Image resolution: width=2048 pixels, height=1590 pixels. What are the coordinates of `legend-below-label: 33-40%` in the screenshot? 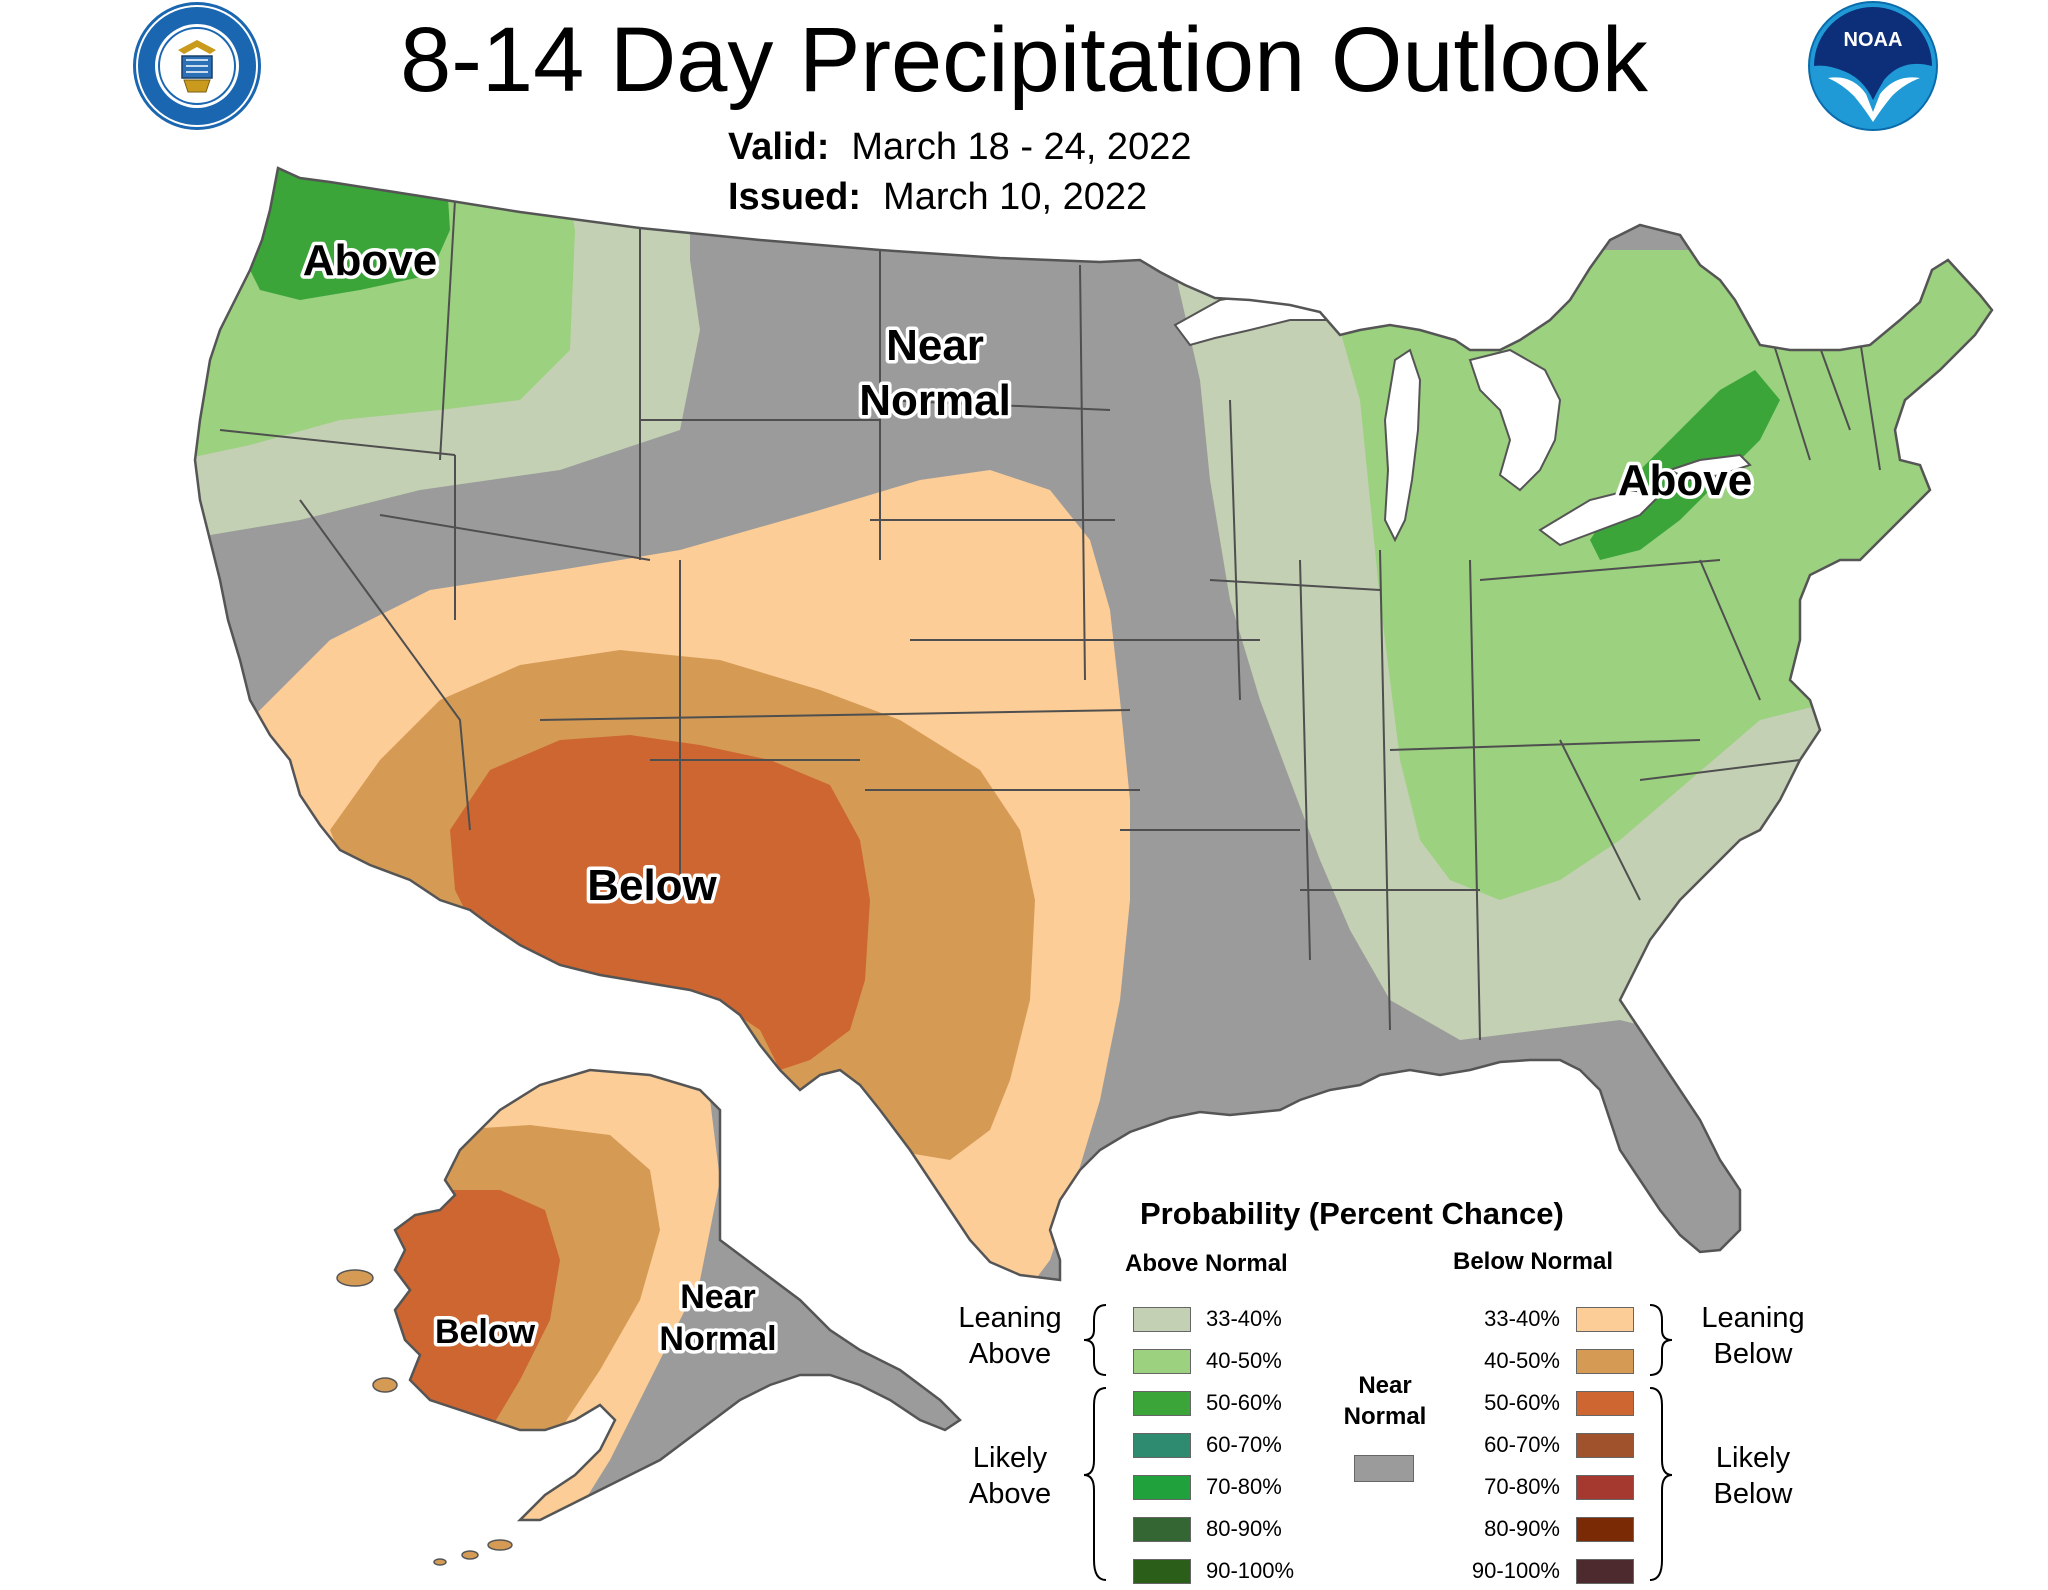 It's located at (1522, 1318).